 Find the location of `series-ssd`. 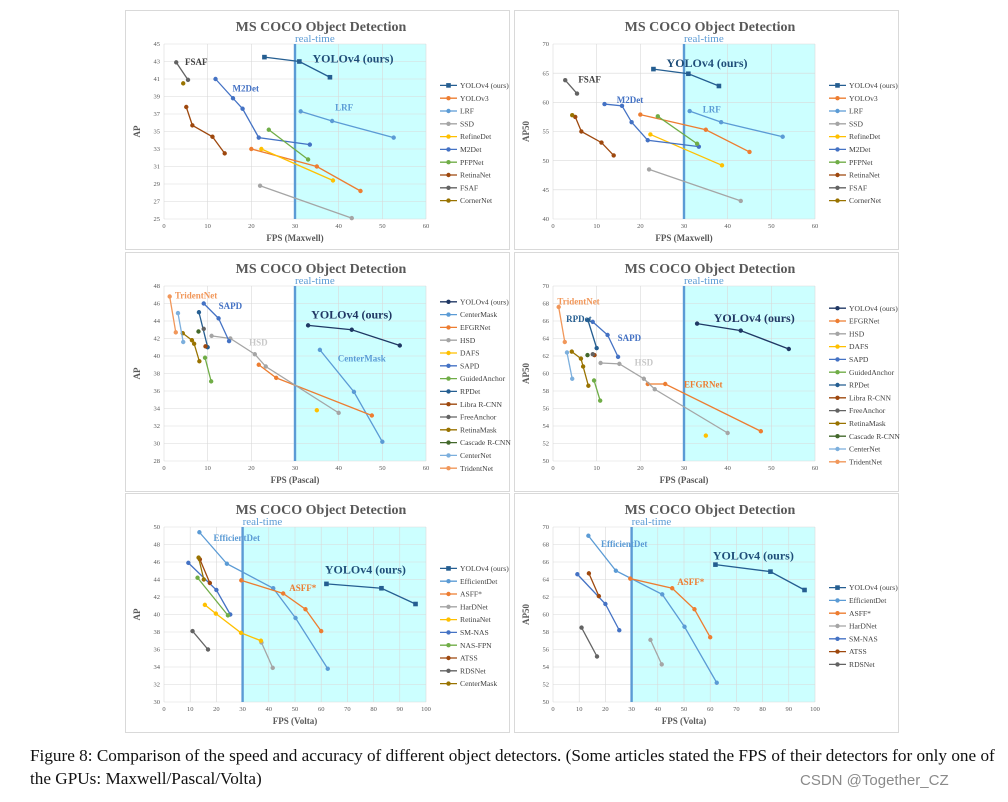

series-ssd is located at coordinates (305, 202).